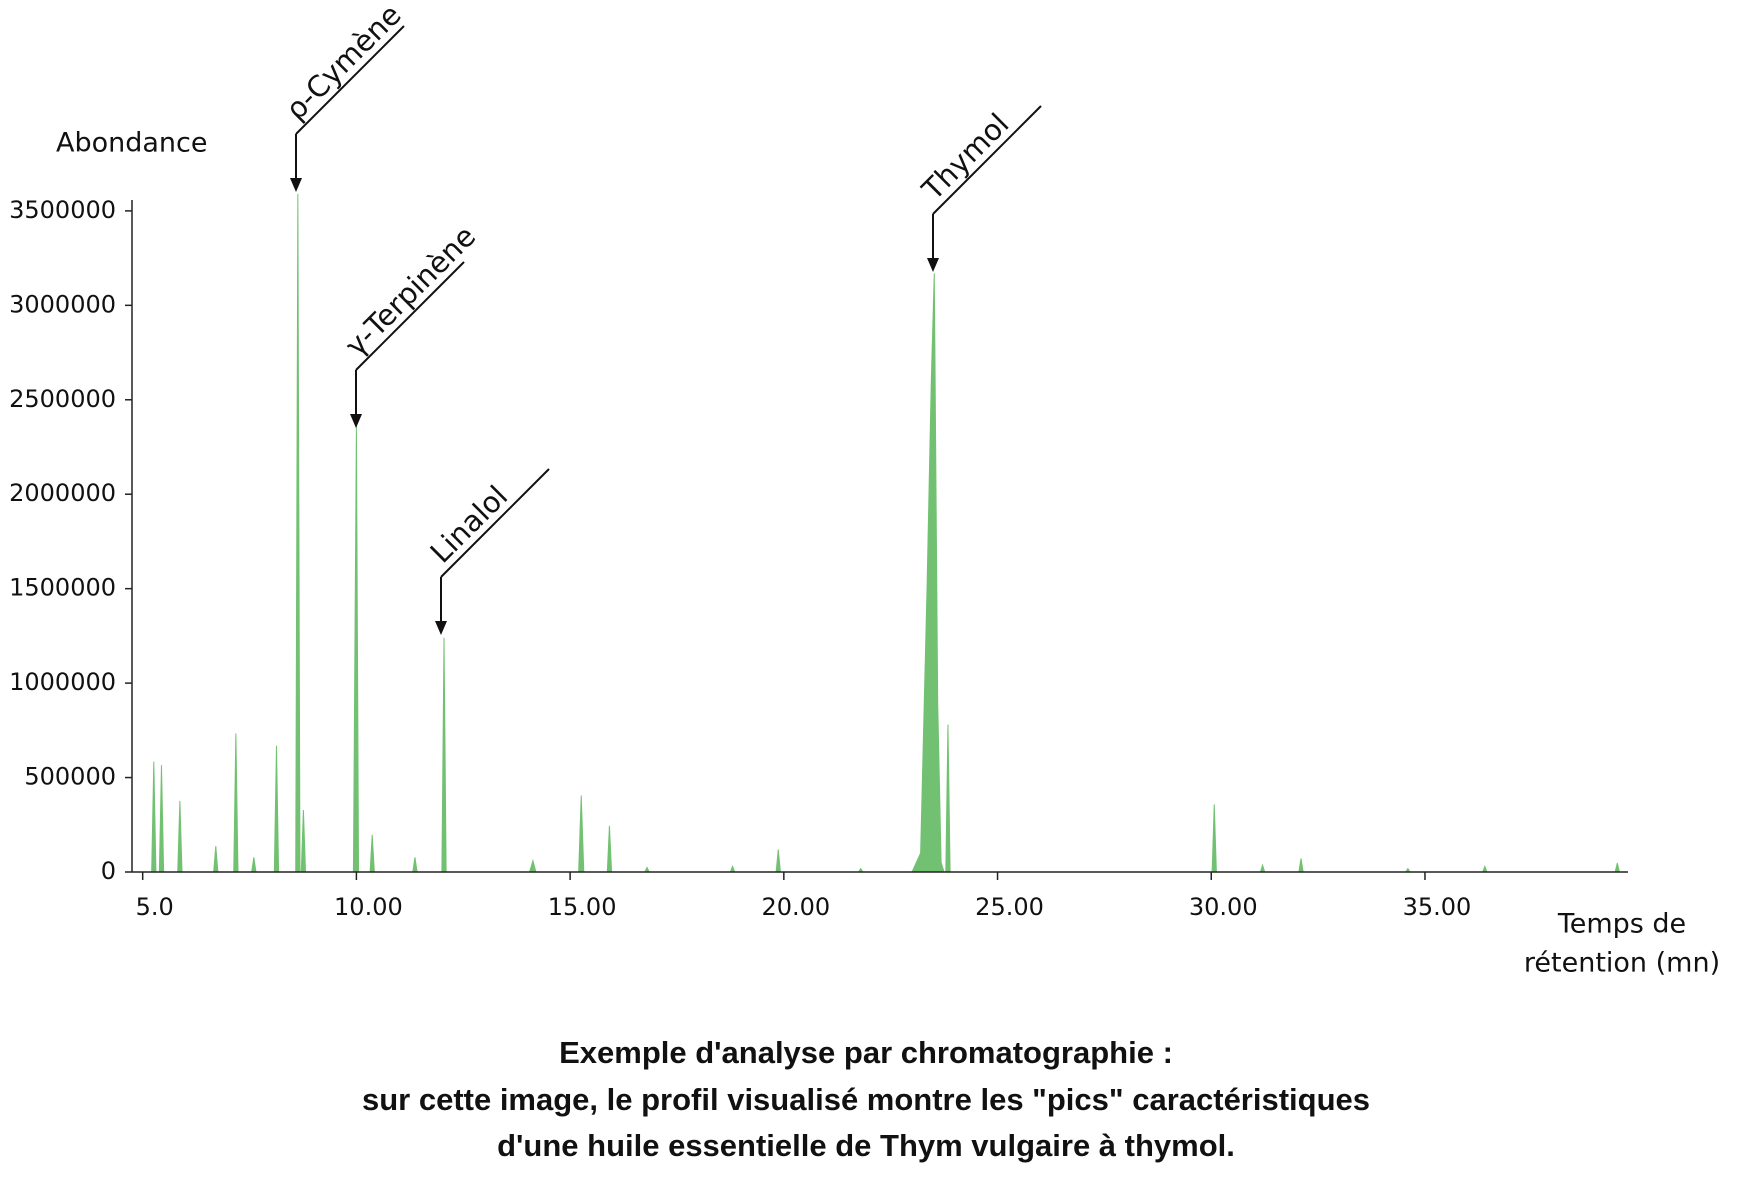  I want to click on x-tick-label: 25.00, so click(1009, 907).